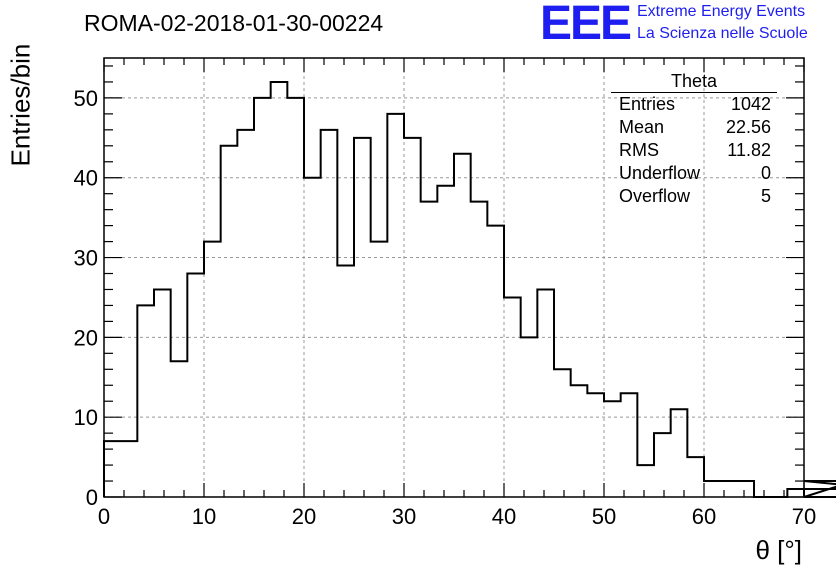  Describe the element at coordinates (704, 516) in the screenshot. I see `x-tick-label: 60` at that location.